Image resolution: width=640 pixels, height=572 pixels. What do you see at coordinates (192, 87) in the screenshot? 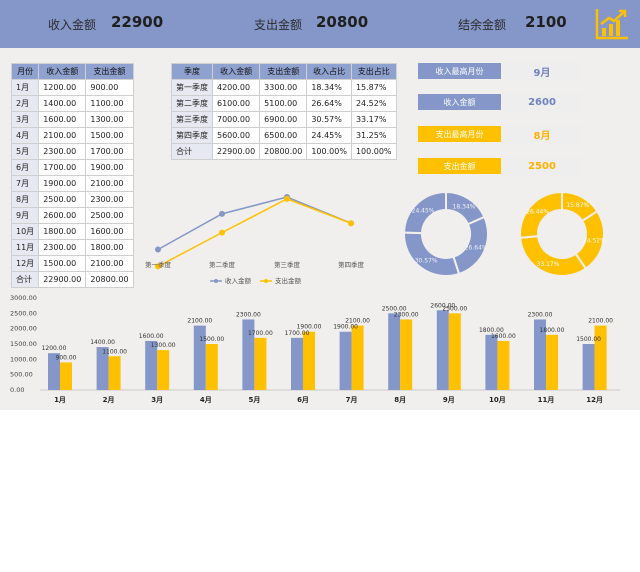
I see `quarter-table-cell: 第一季度` at bounding box center [192, 87].